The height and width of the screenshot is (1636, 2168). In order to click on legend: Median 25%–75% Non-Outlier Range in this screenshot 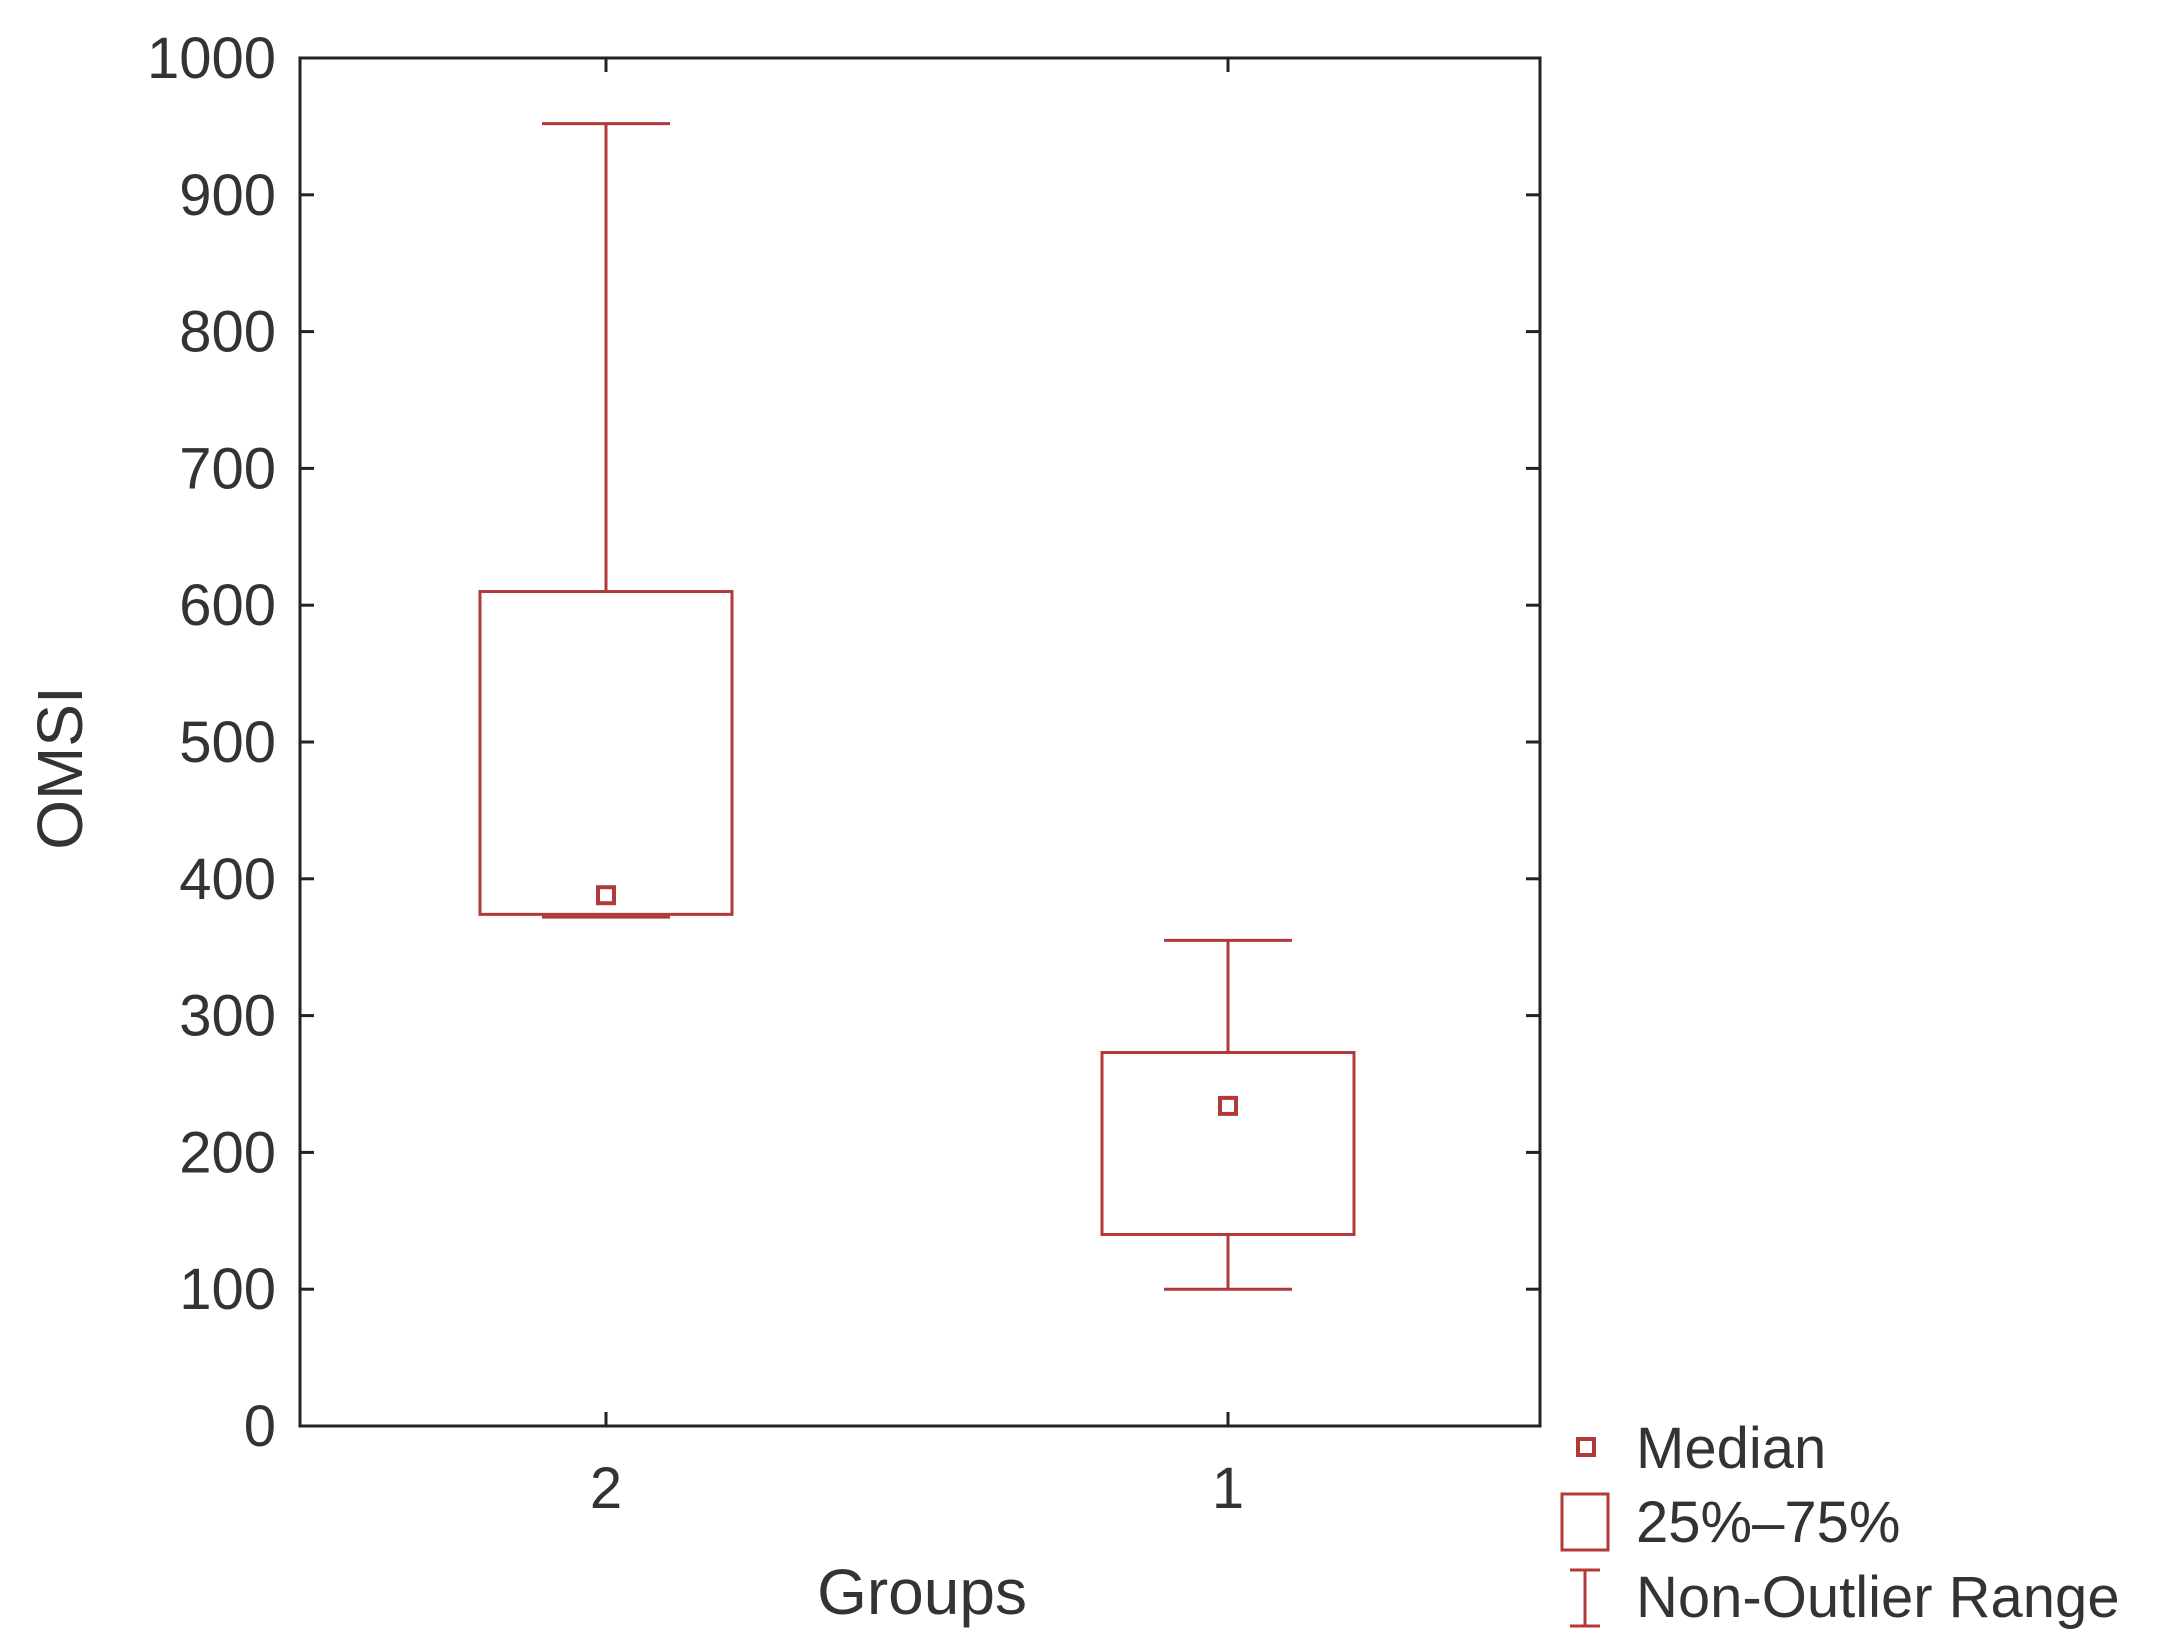, I will do `click(1840, 1523)`.